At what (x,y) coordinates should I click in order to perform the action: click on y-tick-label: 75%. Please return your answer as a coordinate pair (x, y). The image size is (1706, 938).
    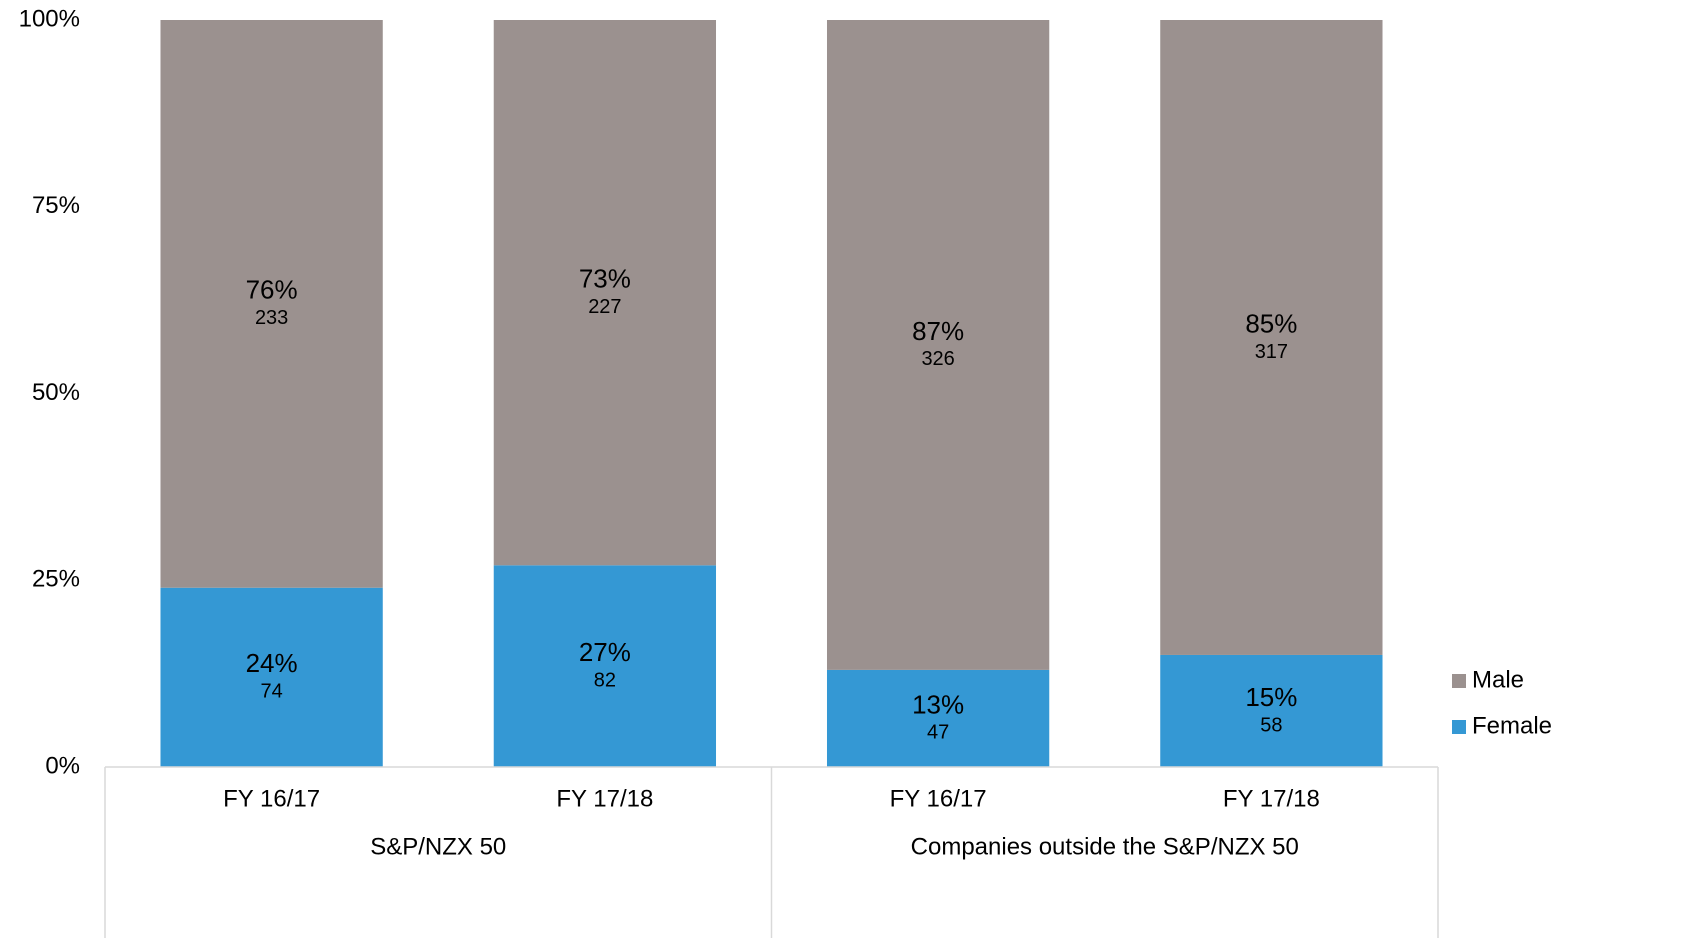
    Looking at the image, I should click on (56, 205).